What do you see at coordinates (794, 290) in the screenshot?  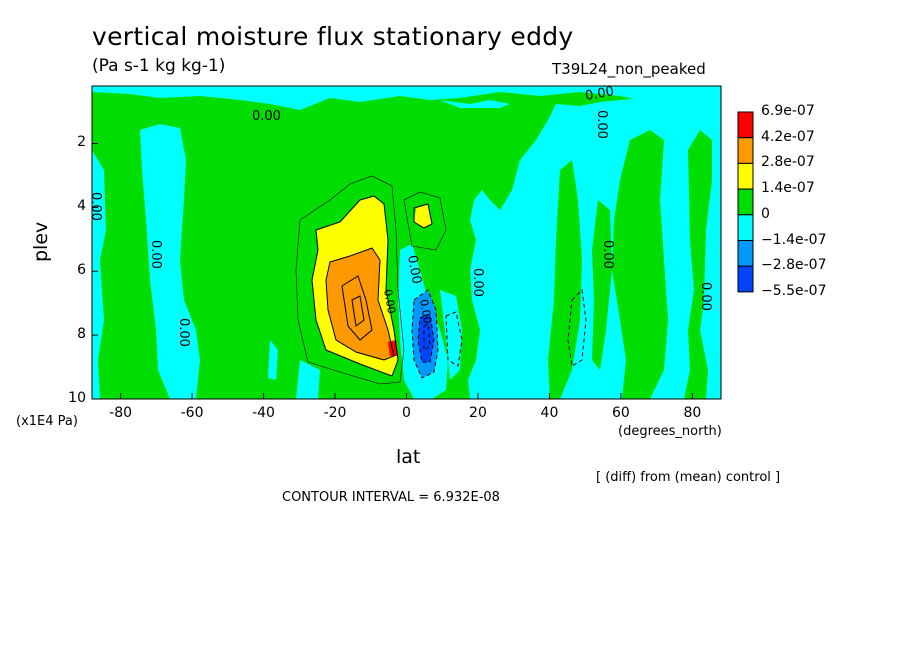 I see `colorbar-label: −5.5e-07` at bounding box center [794, 290].